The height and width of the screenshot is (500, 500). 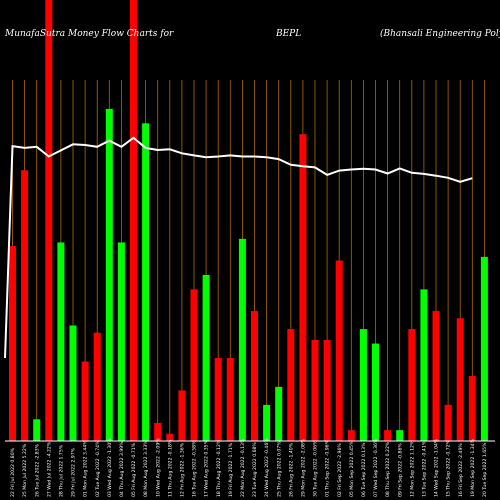 I want to click on x-tick-label: 06 Tue Sep 2022 0.13%, so click(x=364, y=469).